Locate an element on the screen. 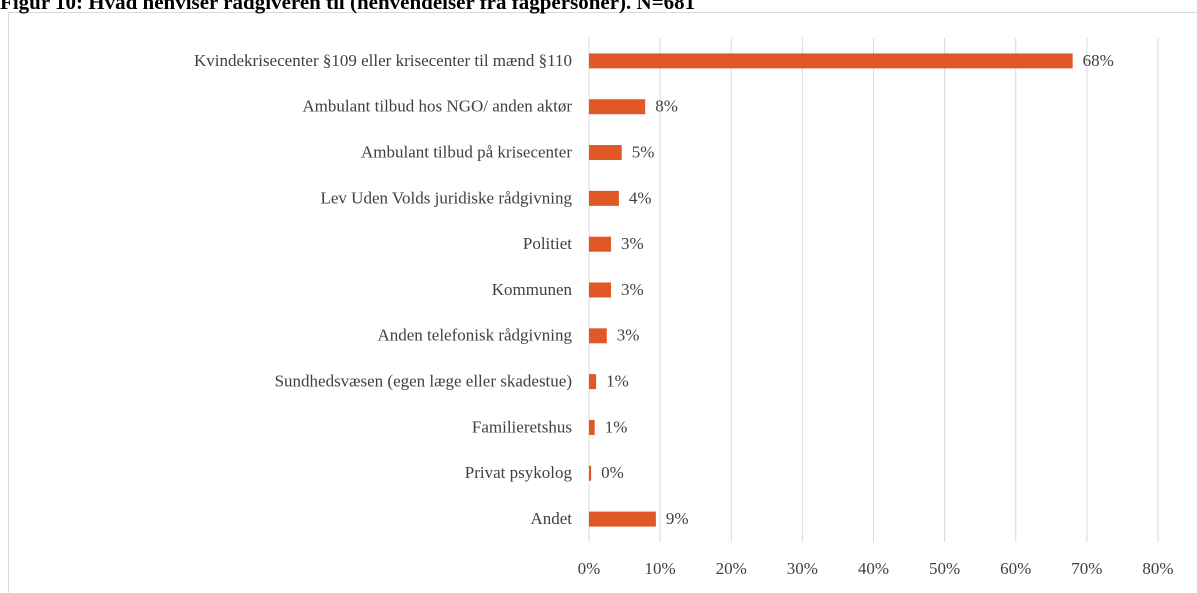 The image size is (1197, 593). value-label: 9% is located at coordinates (677, 518).